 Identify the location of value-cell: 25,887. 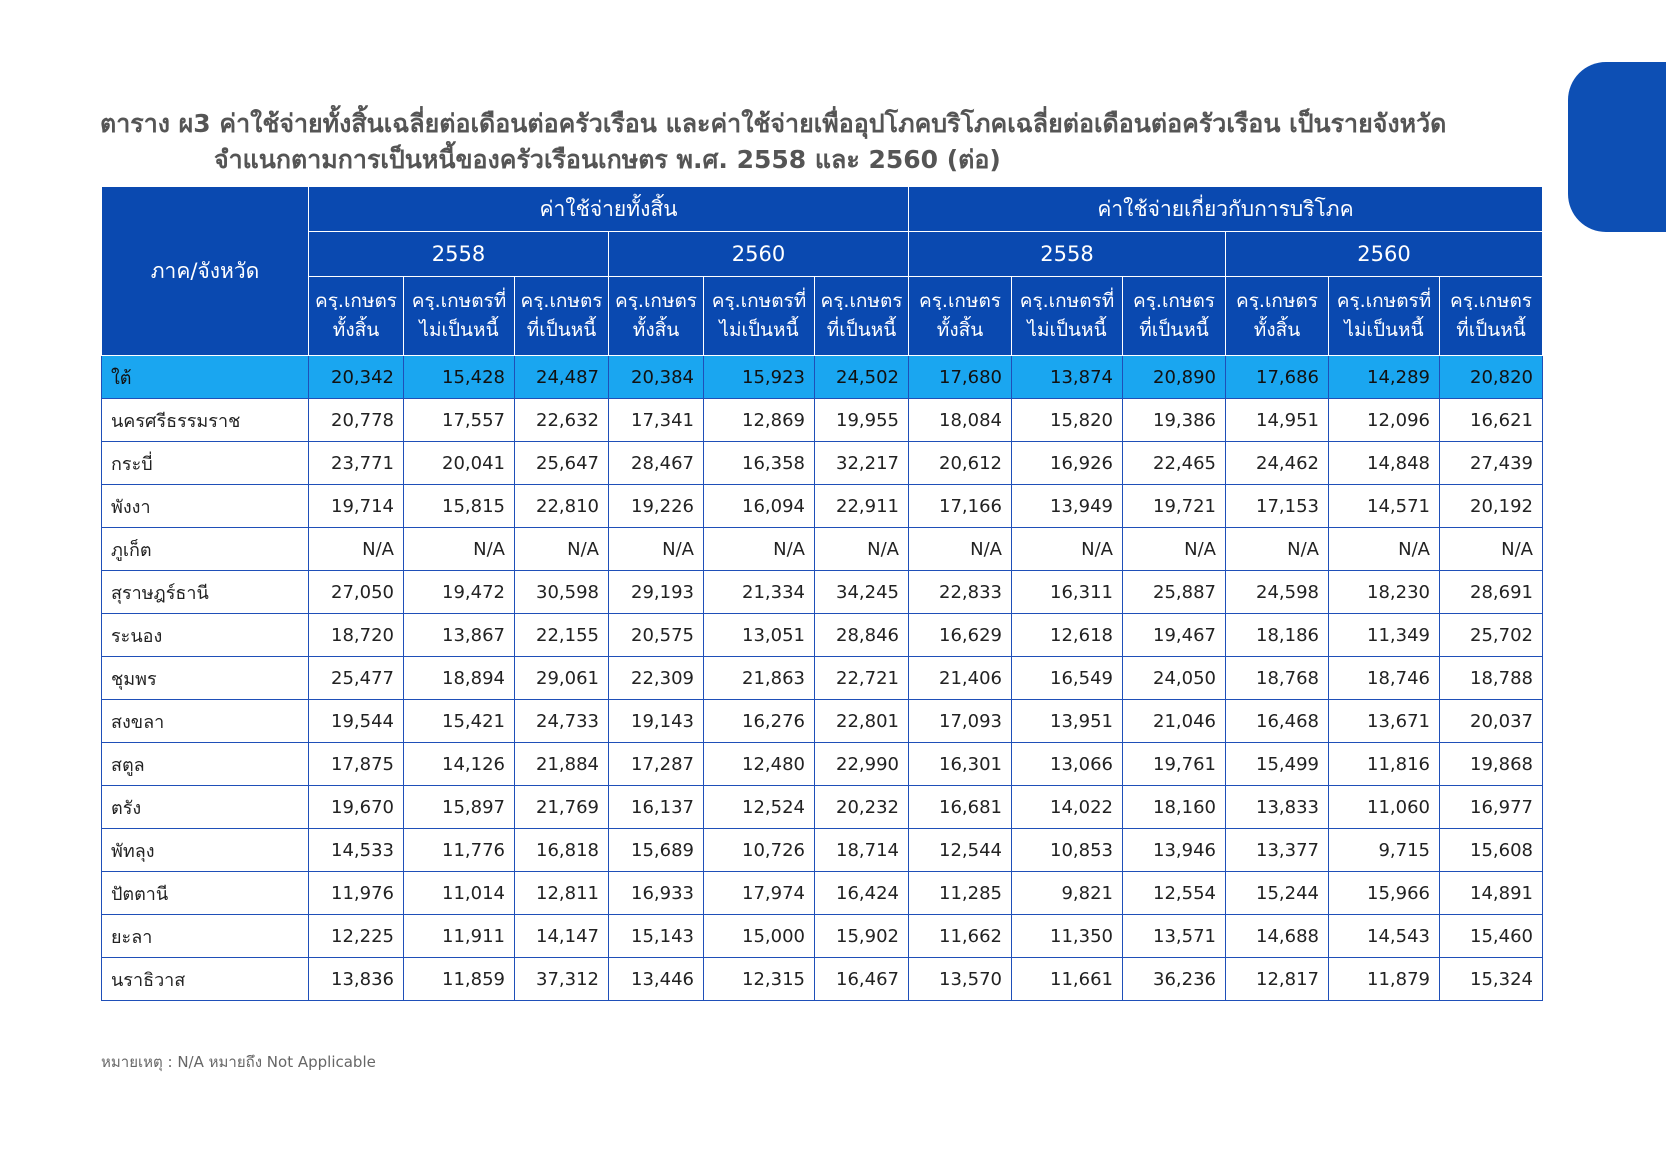
(1174, 592).